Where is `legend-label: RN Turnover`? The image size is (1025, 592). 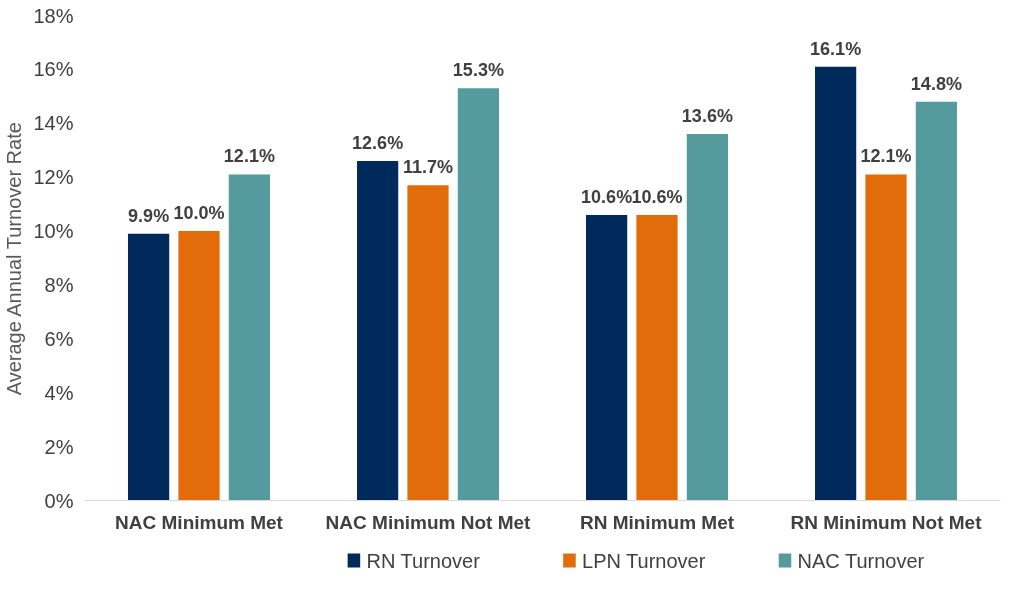
legend-label: RN Turnover is located at coordinates (423, 560).